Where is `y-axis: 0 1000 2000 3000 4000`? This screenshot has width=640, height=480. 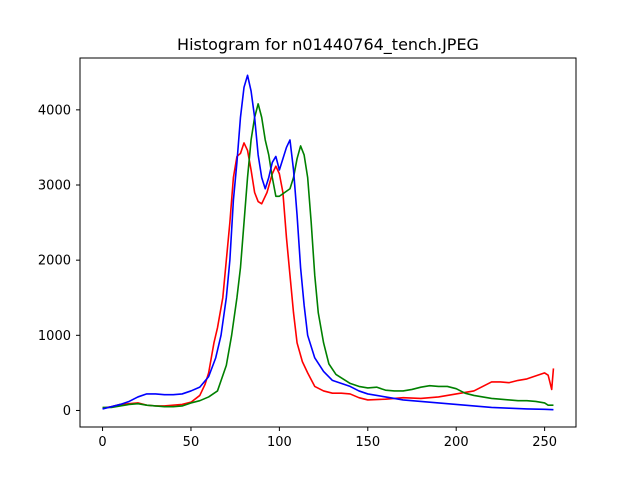 y-axis: 0 1000 2000 3000 4000 is located at coordinates (59, 261).